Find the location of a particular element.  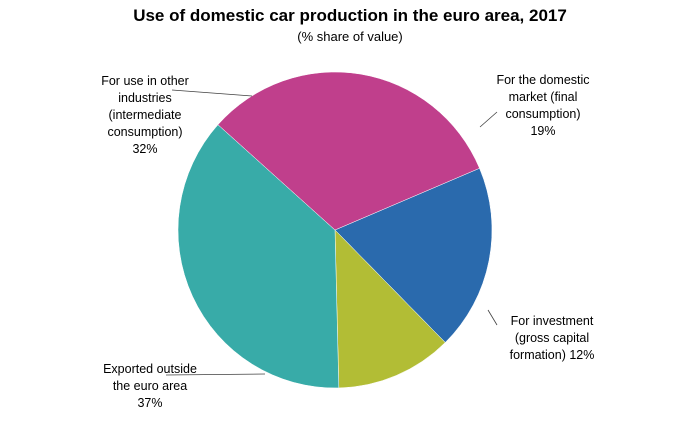

slice-label-line: (intermediate is located at coordinates (145, 115).